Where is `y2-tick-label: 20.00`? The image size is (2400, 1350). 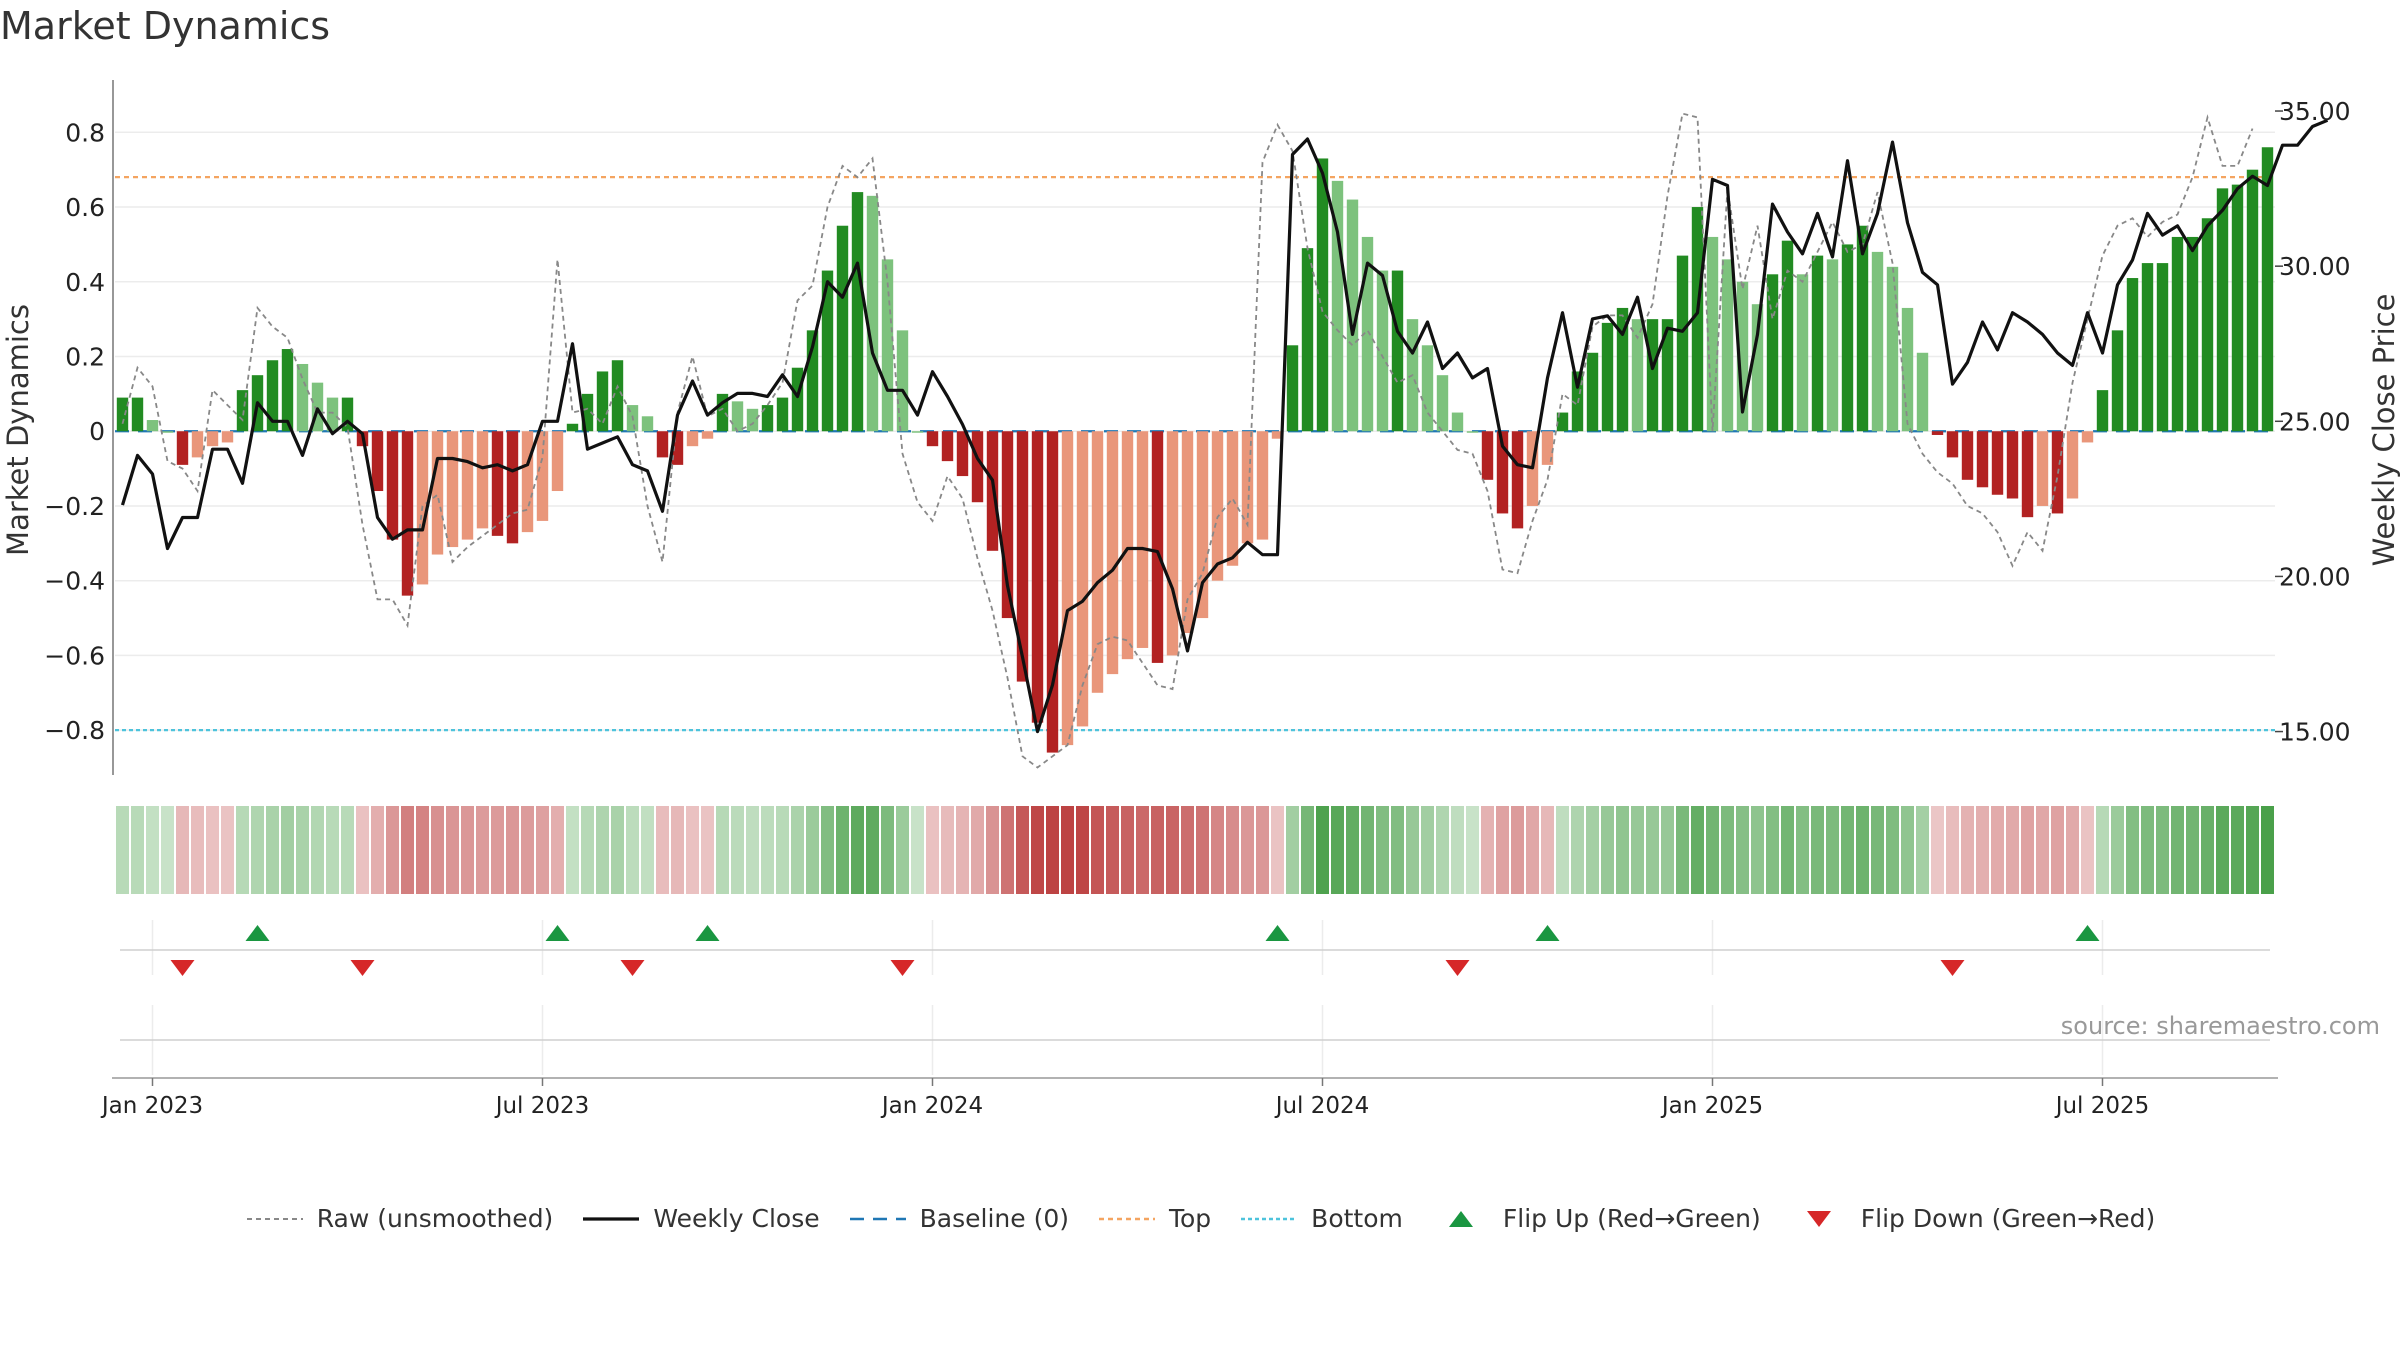 y2-tick-label: 20.00 is located at coordinates (2315, 576).